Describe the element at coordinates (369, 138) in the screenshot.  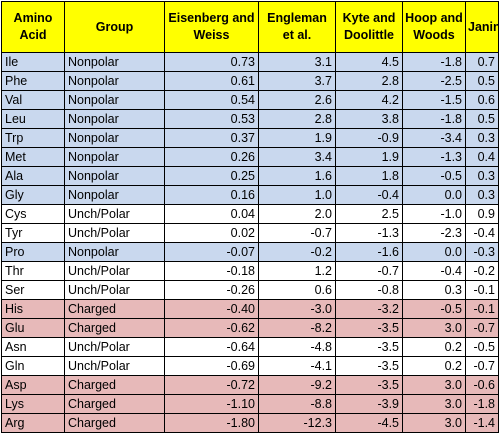
I see `kyte-doolittle-cell: -0.9` at that location.